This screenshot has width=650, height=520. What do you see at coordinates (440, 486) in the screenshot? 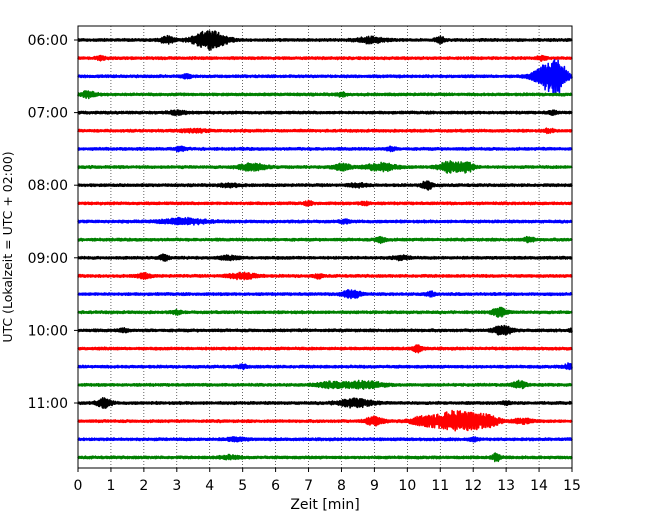
I see `x-tick-label: 11` at bounding box center [440, 486].